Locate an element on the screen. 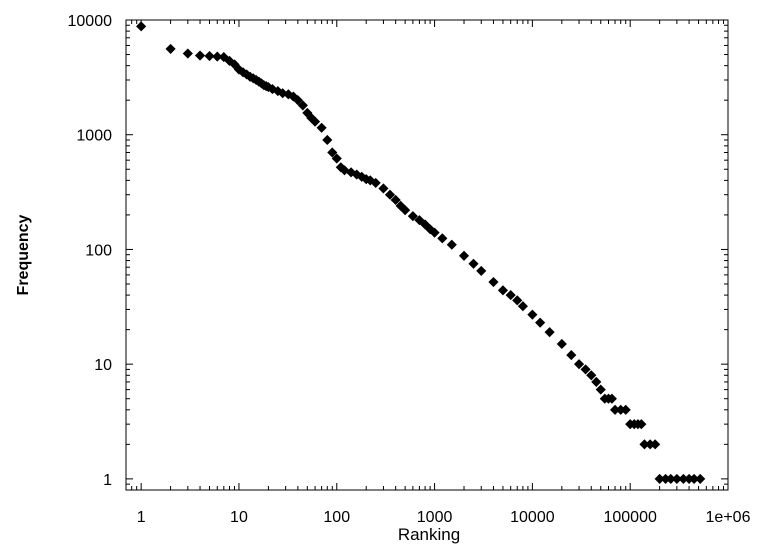 Image resolution: width=764 pixels, height=546 pixels. x-tick-label: 1000 is located at coordinates (435, 517).